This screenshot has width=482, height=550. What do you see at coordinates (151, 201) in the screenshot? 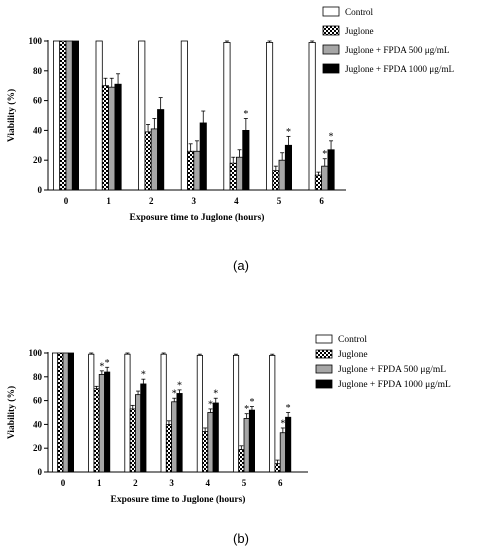
I see `x-tick-label: 2` at bounding box center [151, 201].